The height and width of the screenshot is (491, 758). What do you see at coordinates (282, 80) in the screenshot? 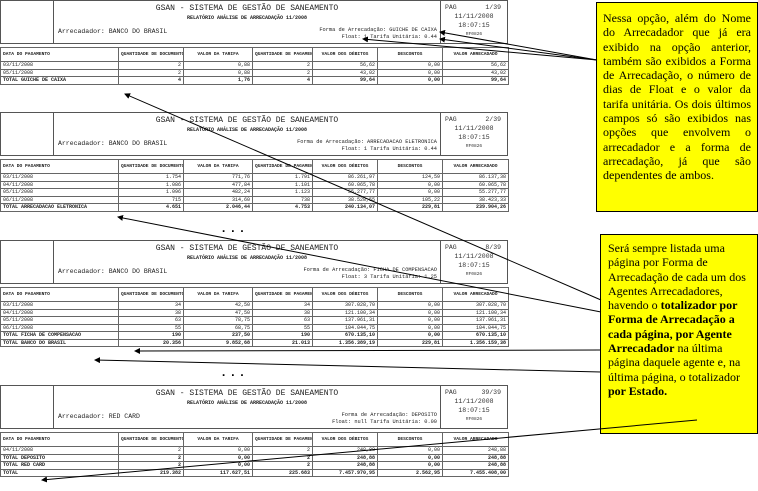
I see `table-cell: 4` at bounding box center [282, 80].